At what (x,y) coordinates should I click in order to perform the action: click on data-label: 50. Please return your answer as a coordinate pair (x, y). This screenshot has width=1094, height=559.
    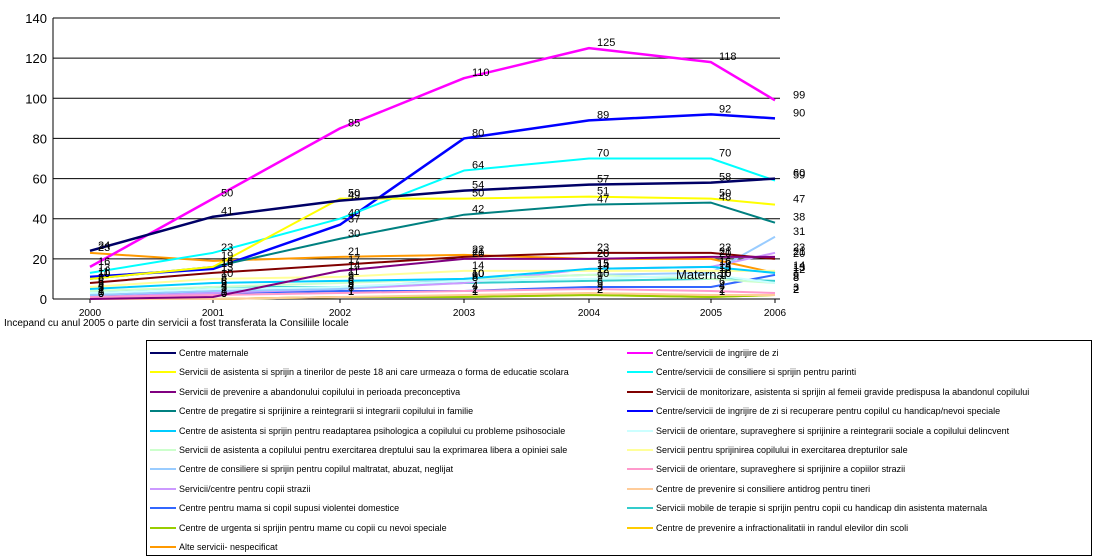
    Looking at the image, I should click on (227, 194).